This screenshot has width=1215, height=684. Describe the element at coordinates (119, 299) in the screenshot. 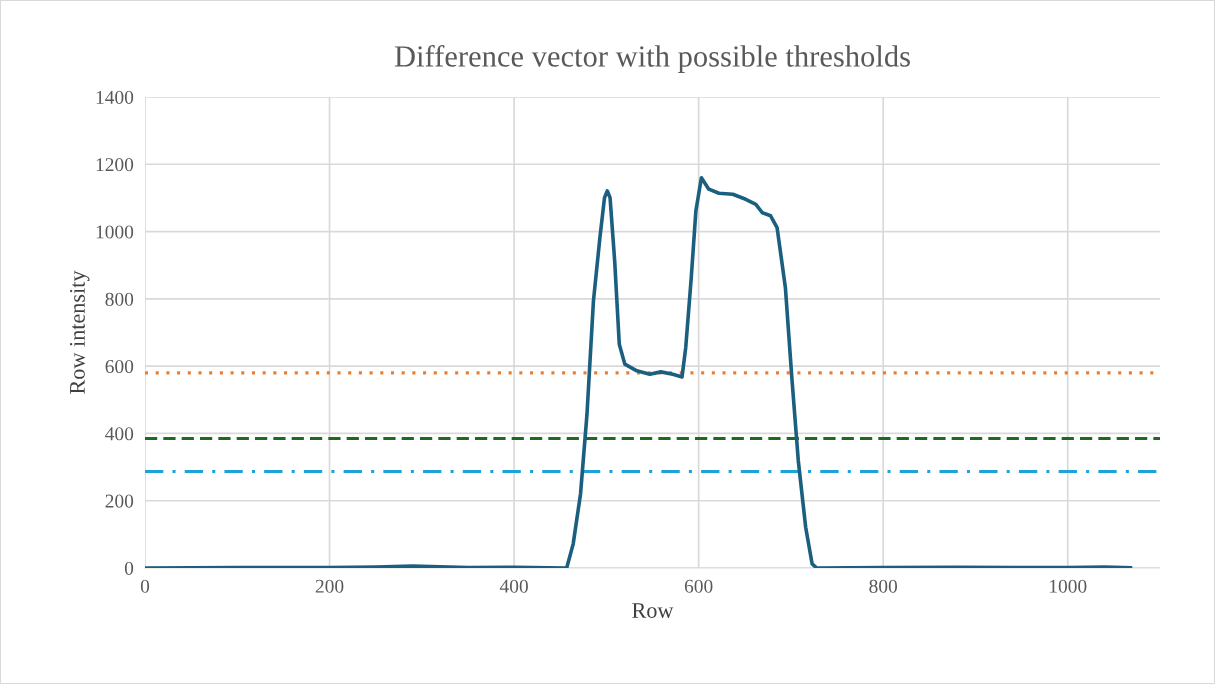

I see `y-tick-label: 800` at that location.